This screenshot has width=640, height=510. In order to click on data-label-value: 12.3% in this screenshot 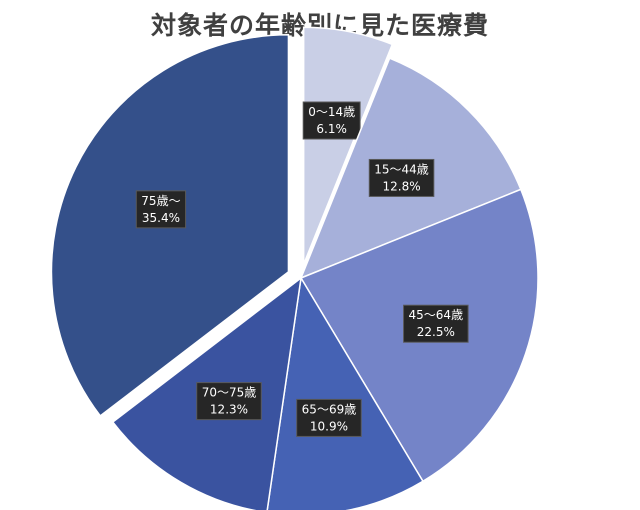, I will do `click(229, 410)`.